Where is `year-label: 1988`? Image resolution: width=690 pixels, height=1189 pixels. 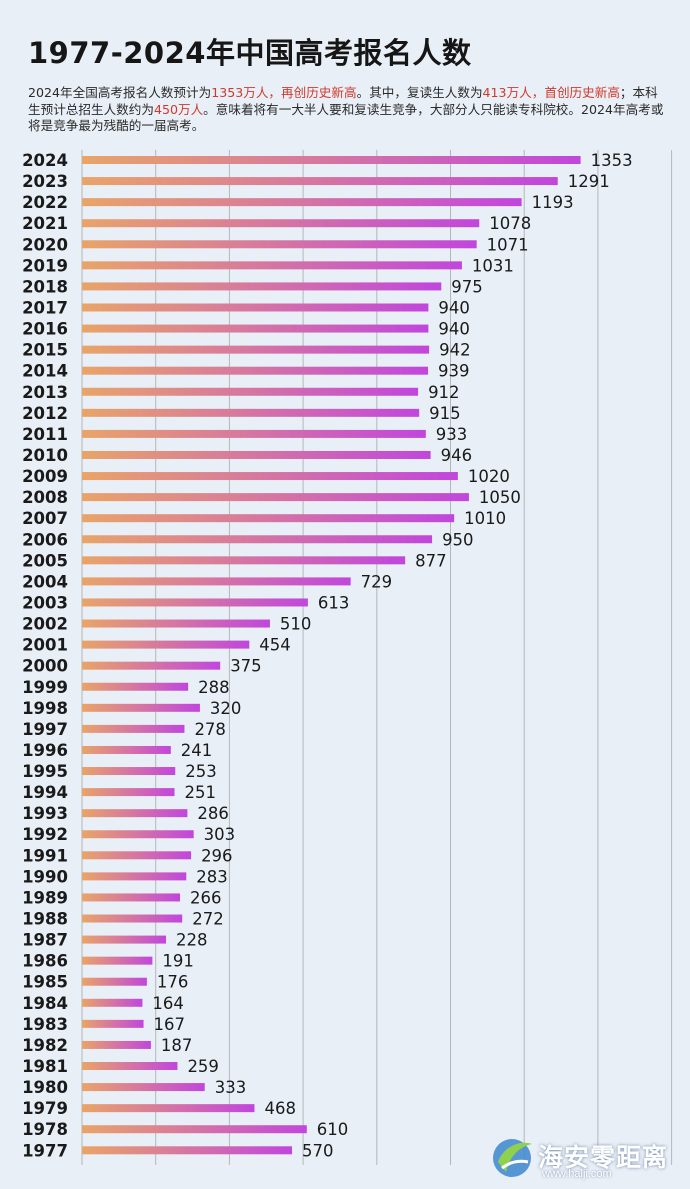 year-label: 1988 is located at coordinates (45, 919).